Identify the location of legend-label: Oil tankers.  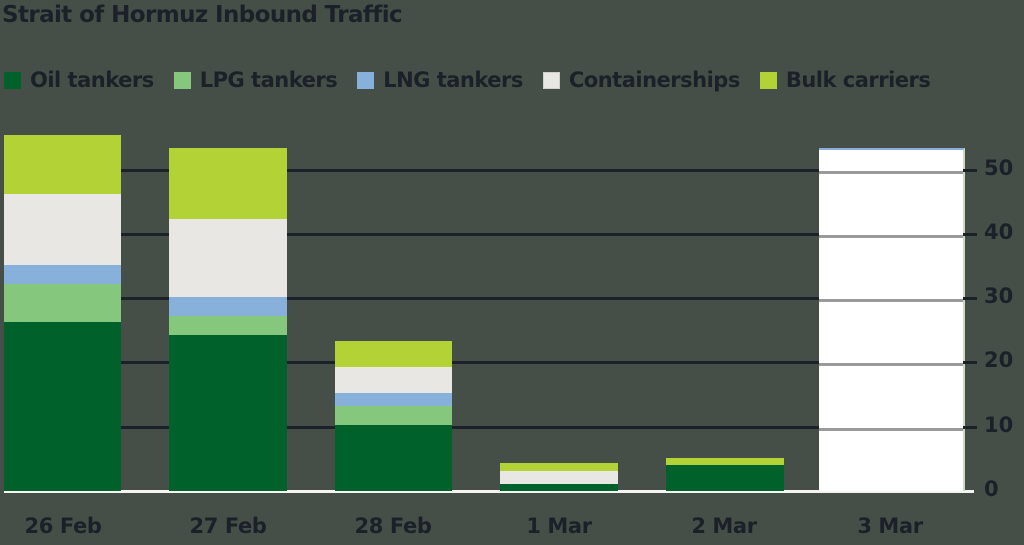
(92, 80).